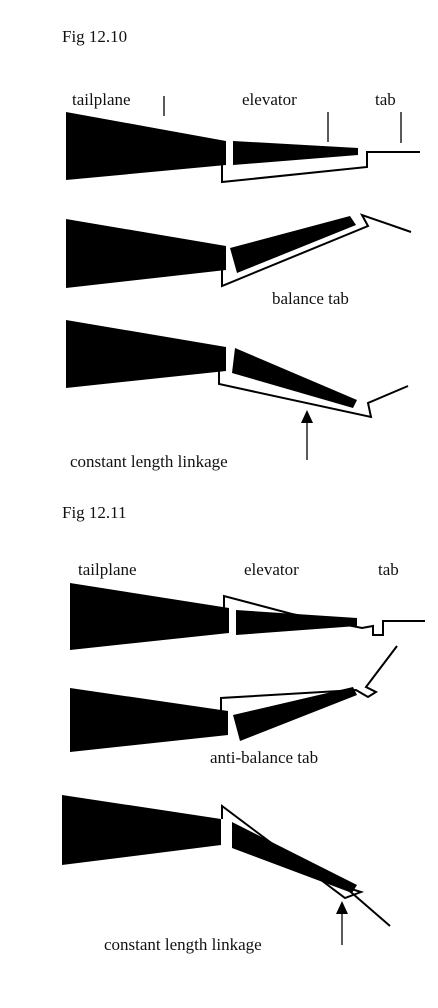 Image resolution: width=438 pixels, height=1008 pixels. Describe the element at coordinates (94, 512) in the screenshot. I see `fig-12-11-title: Fig 12.11` at that location.